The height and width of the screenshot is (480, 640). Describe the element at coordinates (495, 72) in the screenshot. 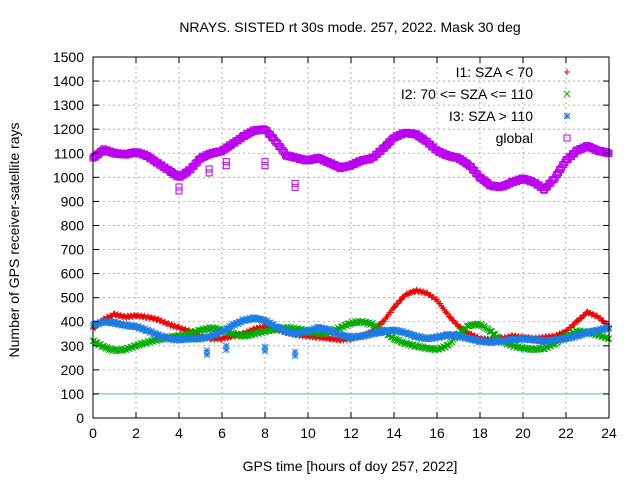

I see `legend-label-i1-sza-70: I1: SZA < 70` at that location.